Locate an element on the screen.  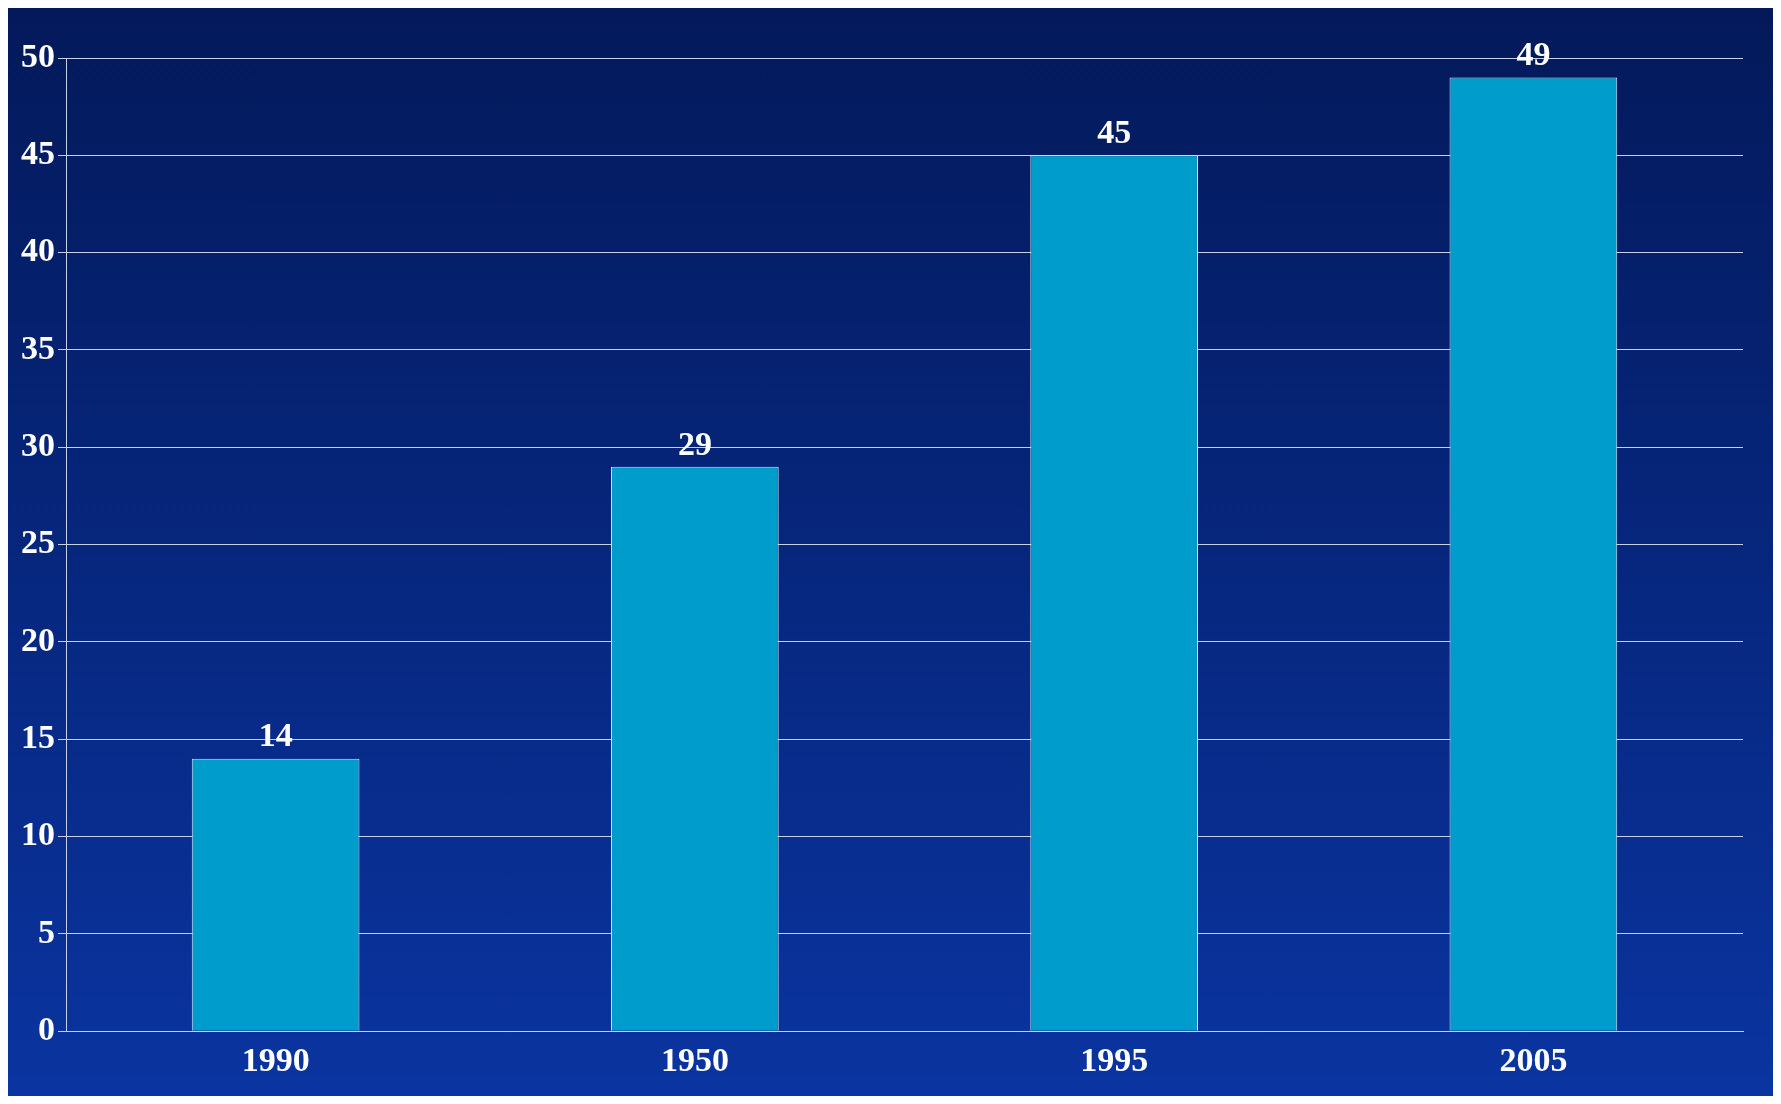
y-tick-label: 40 is located at coordinates (38, 250).